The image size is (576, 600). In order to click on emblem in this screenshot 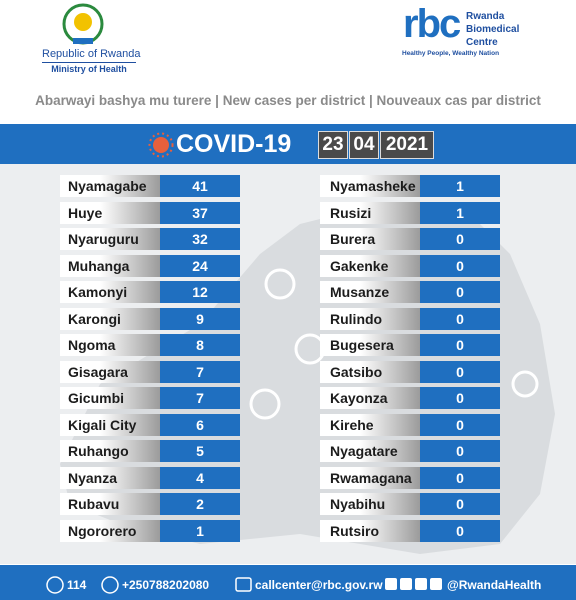, I will do `click(83, 24)`.